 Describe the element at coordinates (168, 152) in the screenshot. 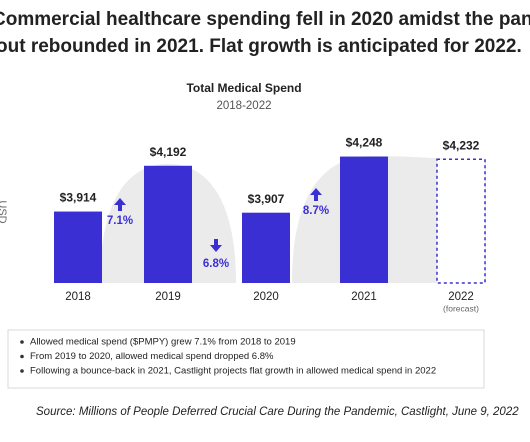

I see `value-label: $4,192` at that location.